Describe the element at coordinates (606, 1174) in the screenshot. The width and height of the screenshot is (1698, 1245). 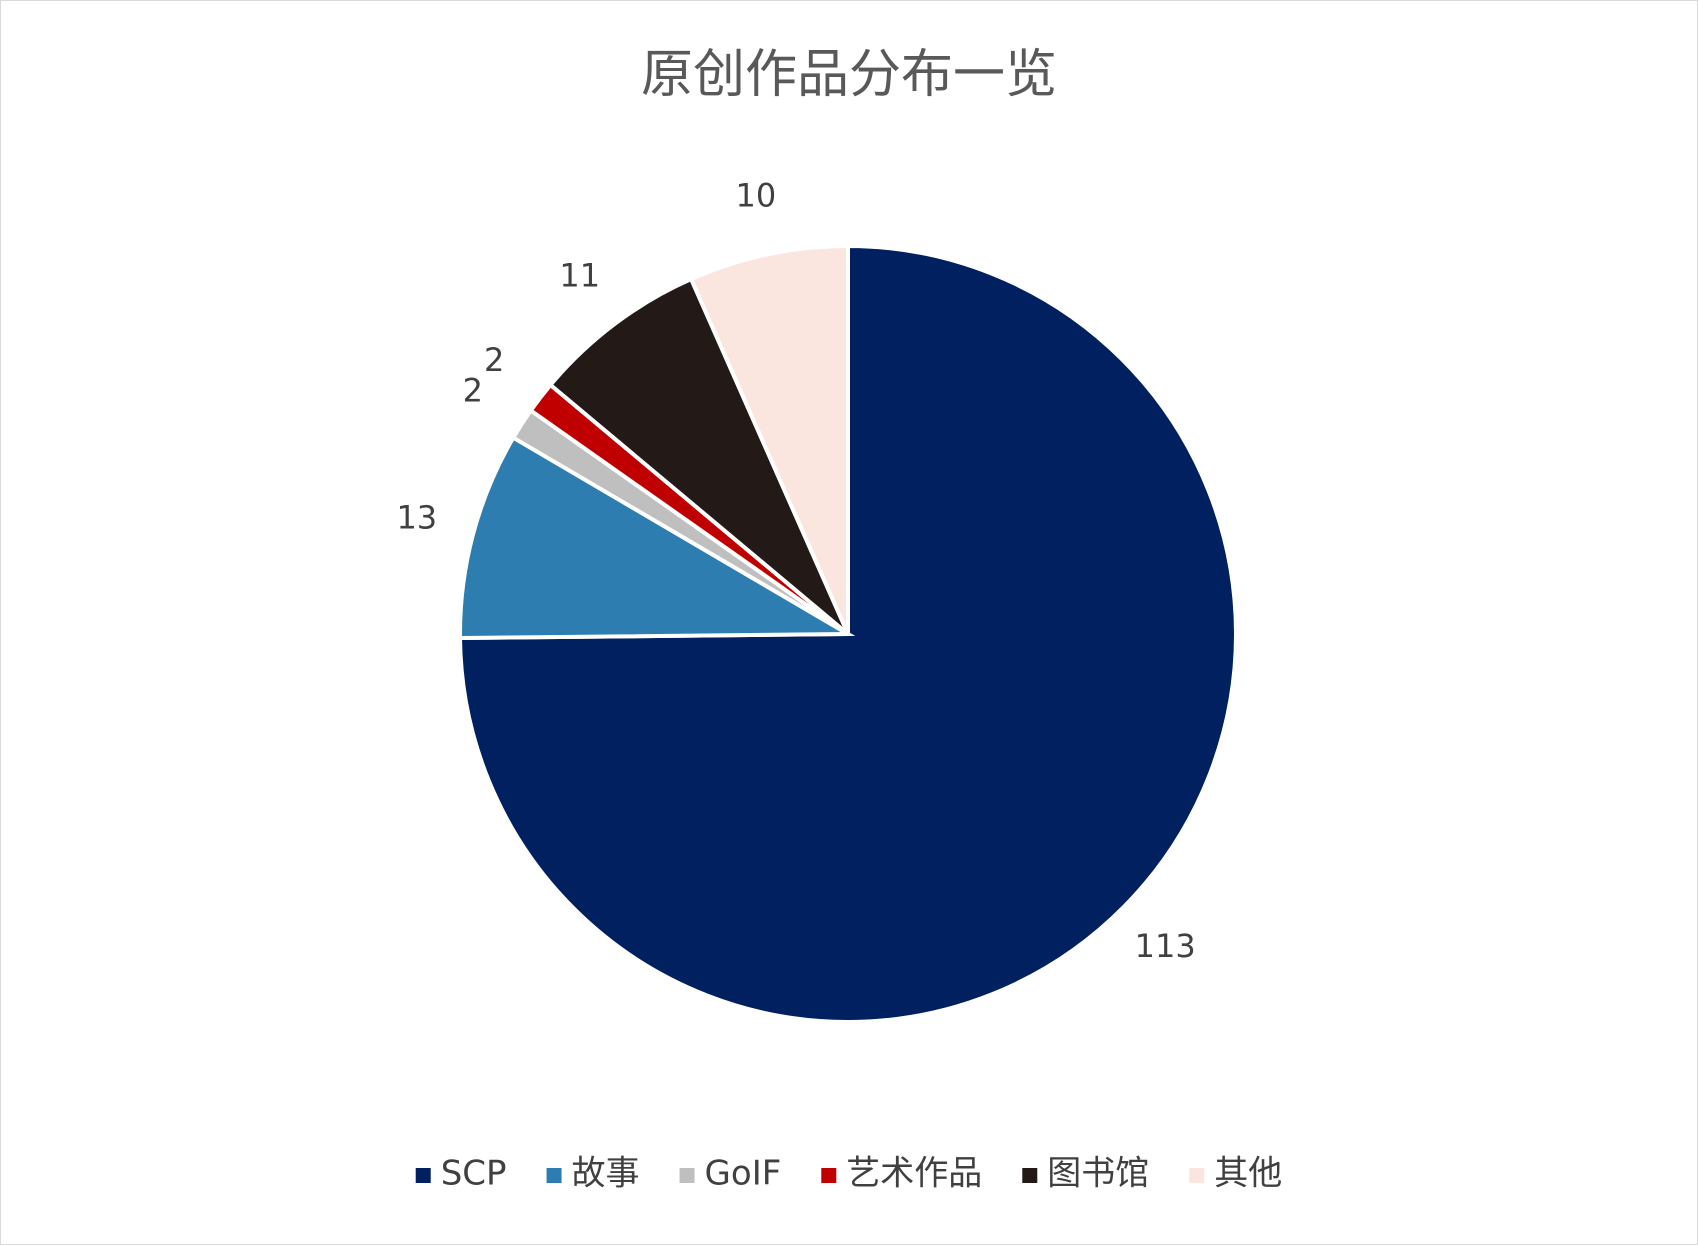
I see `legend-label: 故事` at that location.